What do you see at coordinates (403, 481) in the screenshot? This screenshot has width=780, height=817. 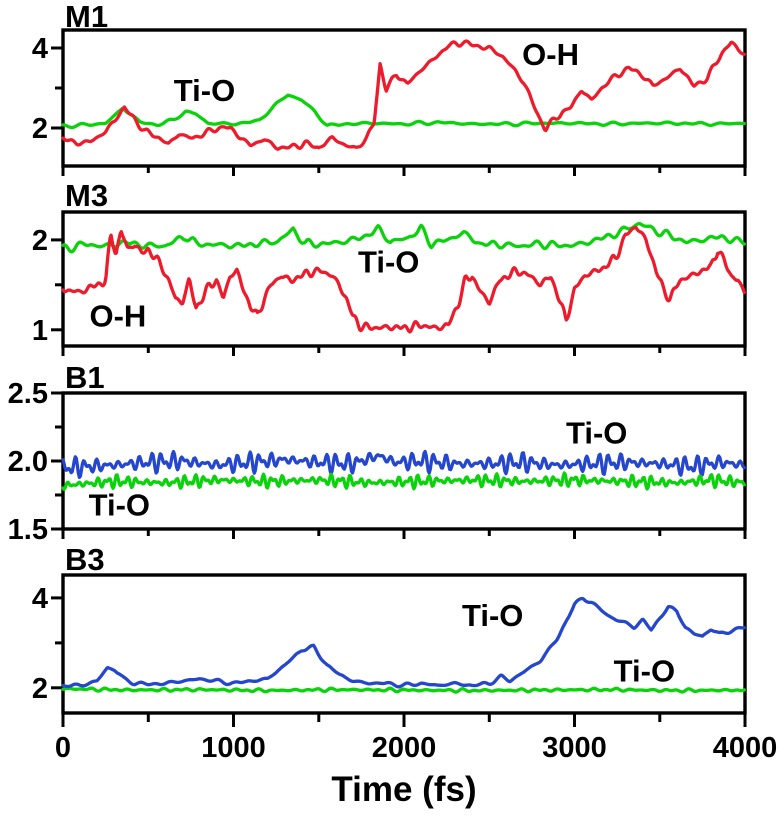 I see `trace-B1-Ti-O-green` at bounding box center [403, 481].